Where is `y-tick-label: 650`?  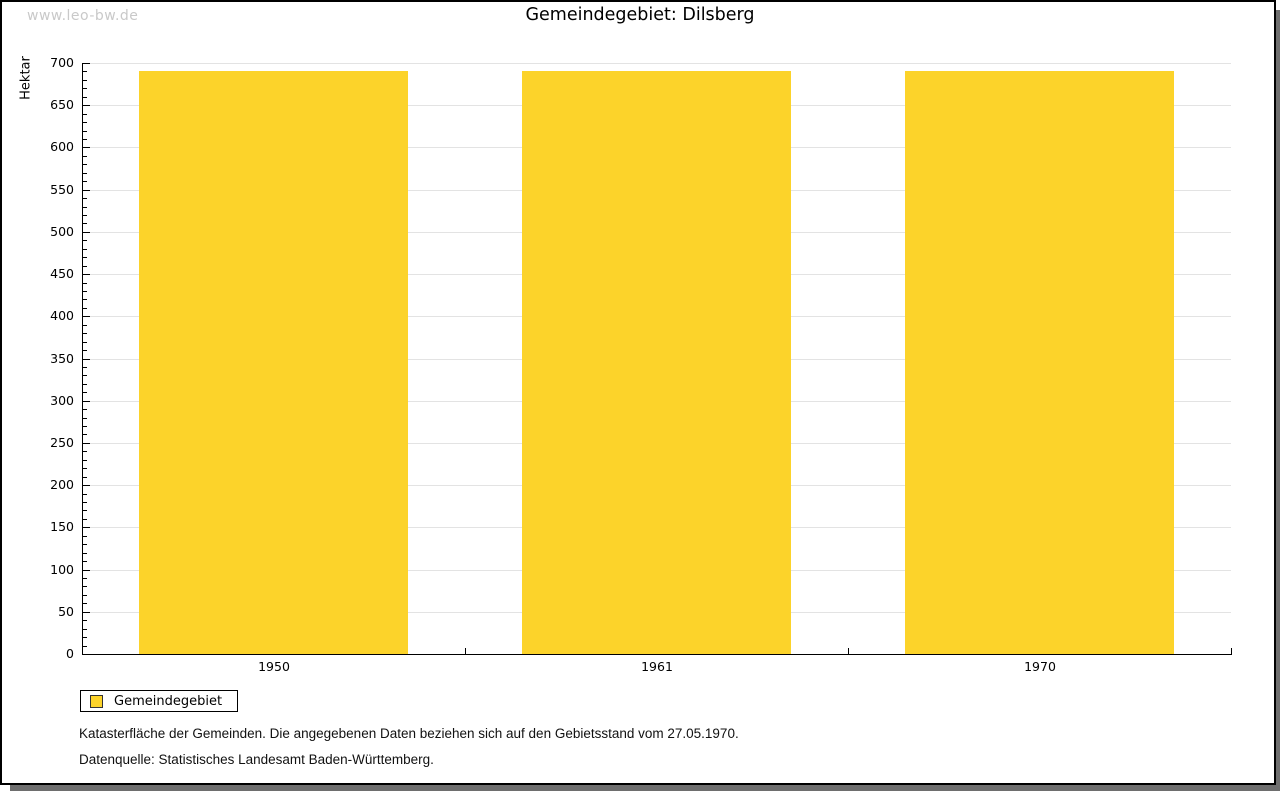
y-tick-label: 650 is located at coordinates (62, 104).